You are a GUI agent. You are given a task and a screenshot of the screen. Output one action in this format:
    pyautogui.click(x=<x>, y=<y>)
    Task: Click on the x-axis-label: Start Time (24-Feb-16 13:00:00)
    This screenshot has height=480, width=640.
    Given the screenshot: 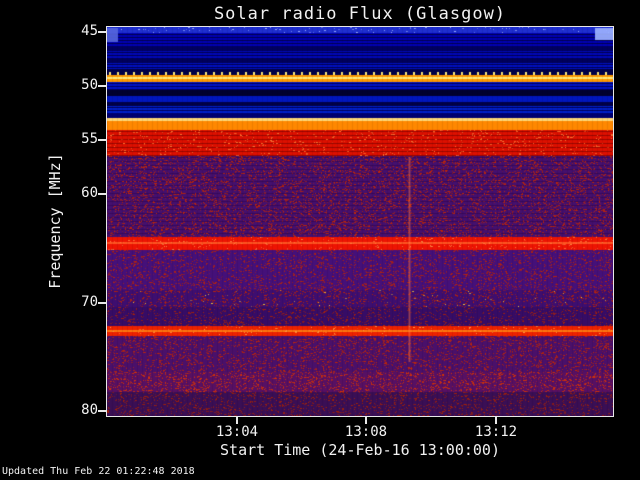 What is the action you would take?
    pyautogui.click(x=360, y=450)
    